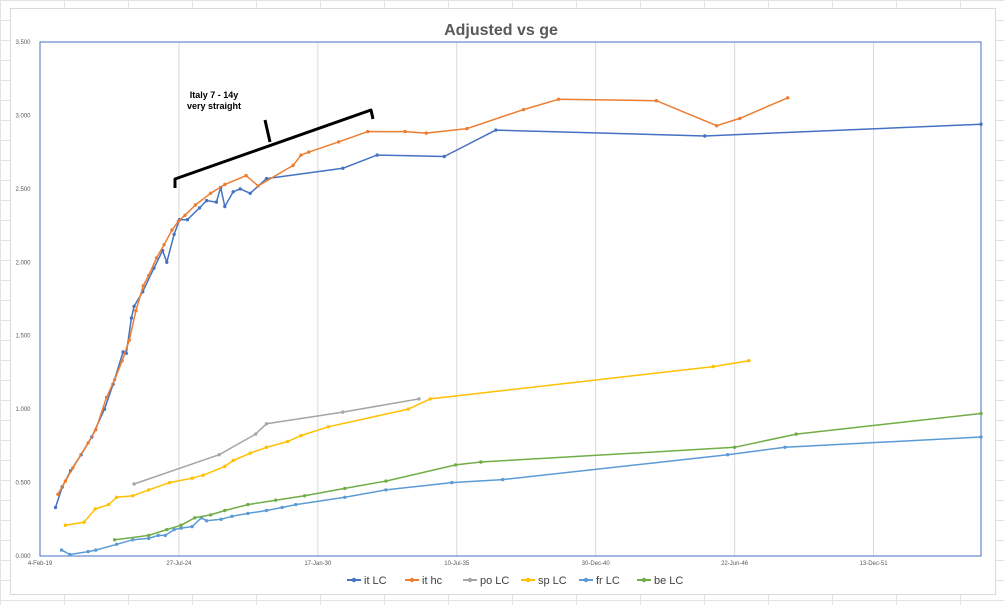  I want to click on legend-label: po LC, so click(494, 581).